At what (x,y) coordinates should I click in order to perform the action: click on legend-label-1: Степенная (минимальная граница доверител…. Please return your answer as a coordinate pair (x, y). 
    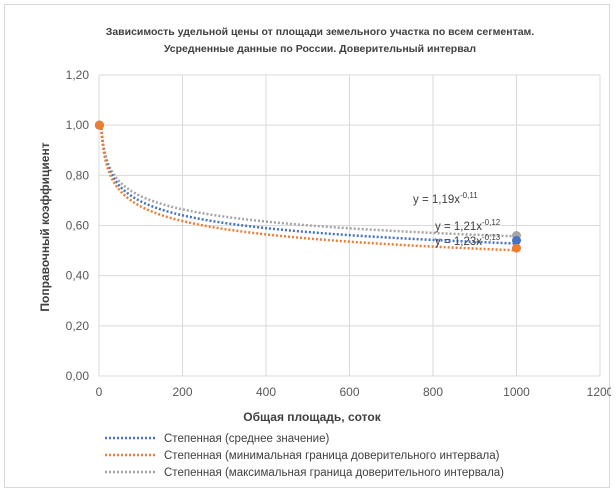
    Looking at the image, I should click on (332, 456).